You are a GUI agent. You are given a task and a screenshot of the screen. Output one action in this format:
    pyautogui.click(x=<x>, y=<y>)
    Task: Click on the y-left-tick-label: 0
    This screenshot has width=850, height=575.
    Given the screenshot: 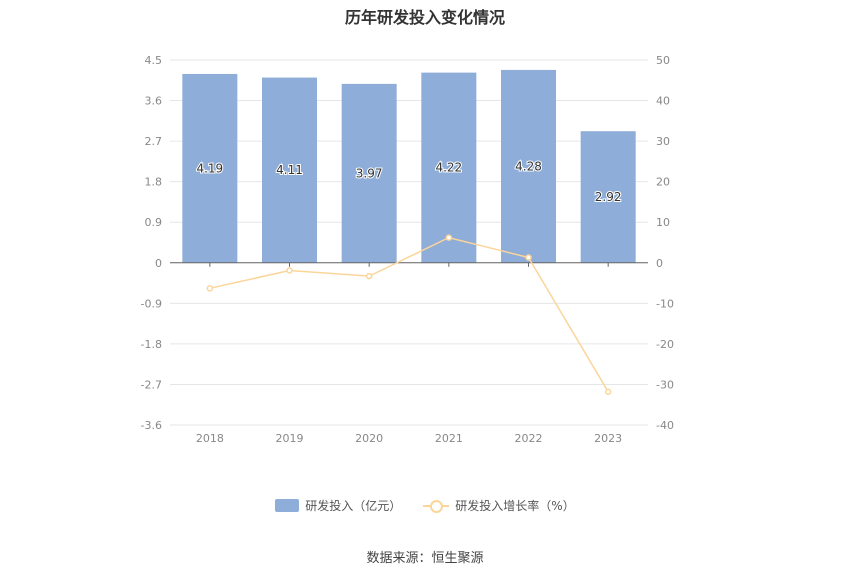 What is the action you would take?
    pyautogui.click(x=158, y=263)
    